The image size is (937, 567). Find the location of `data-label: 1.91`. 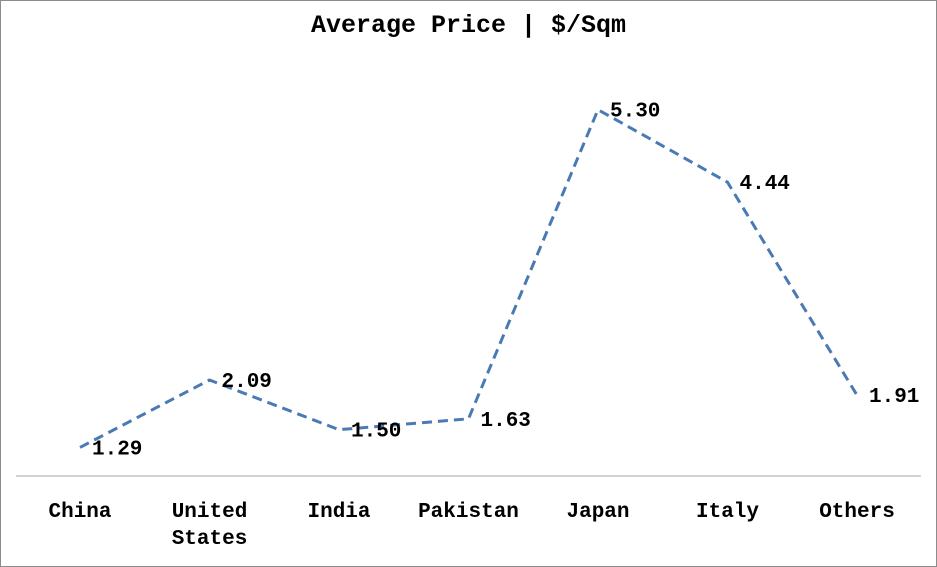

data-label: 1.91 is located at coordinates (894, 397).